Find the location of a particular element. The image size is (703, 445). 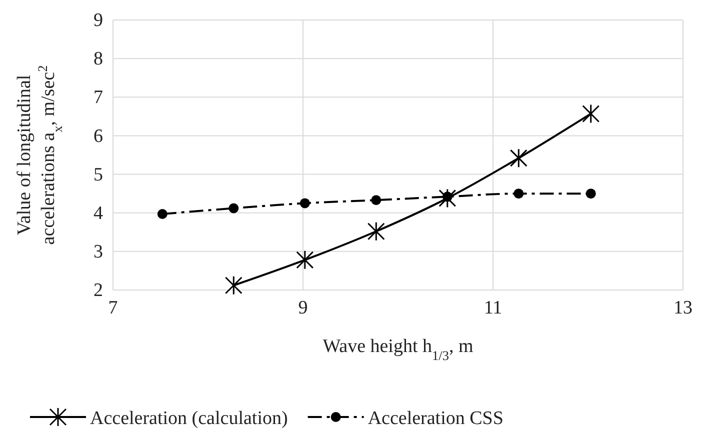

legend-label: Acceleration CSS is located at coordinates (436, 418).